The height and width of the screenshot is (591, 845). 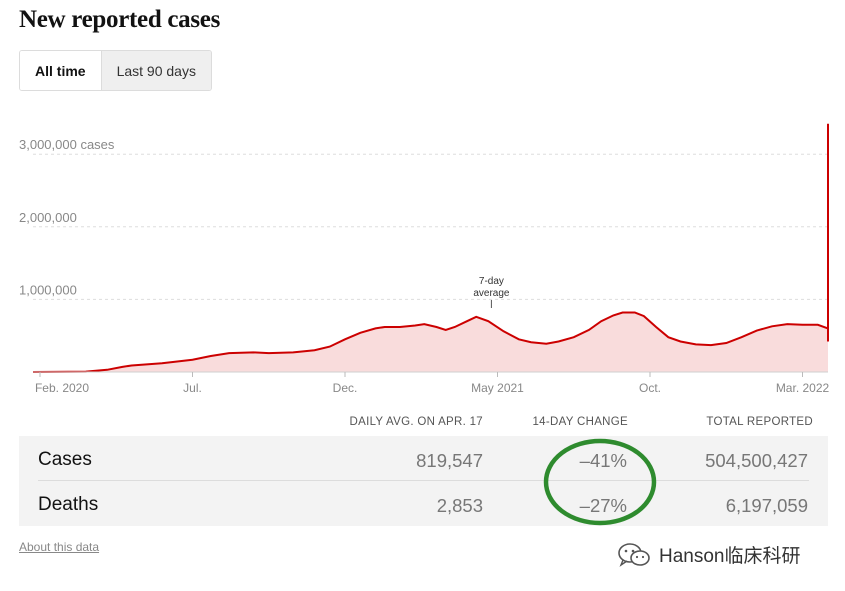 I want to click on deaths-14-day-change: –27%, so click(x=603, y=505).